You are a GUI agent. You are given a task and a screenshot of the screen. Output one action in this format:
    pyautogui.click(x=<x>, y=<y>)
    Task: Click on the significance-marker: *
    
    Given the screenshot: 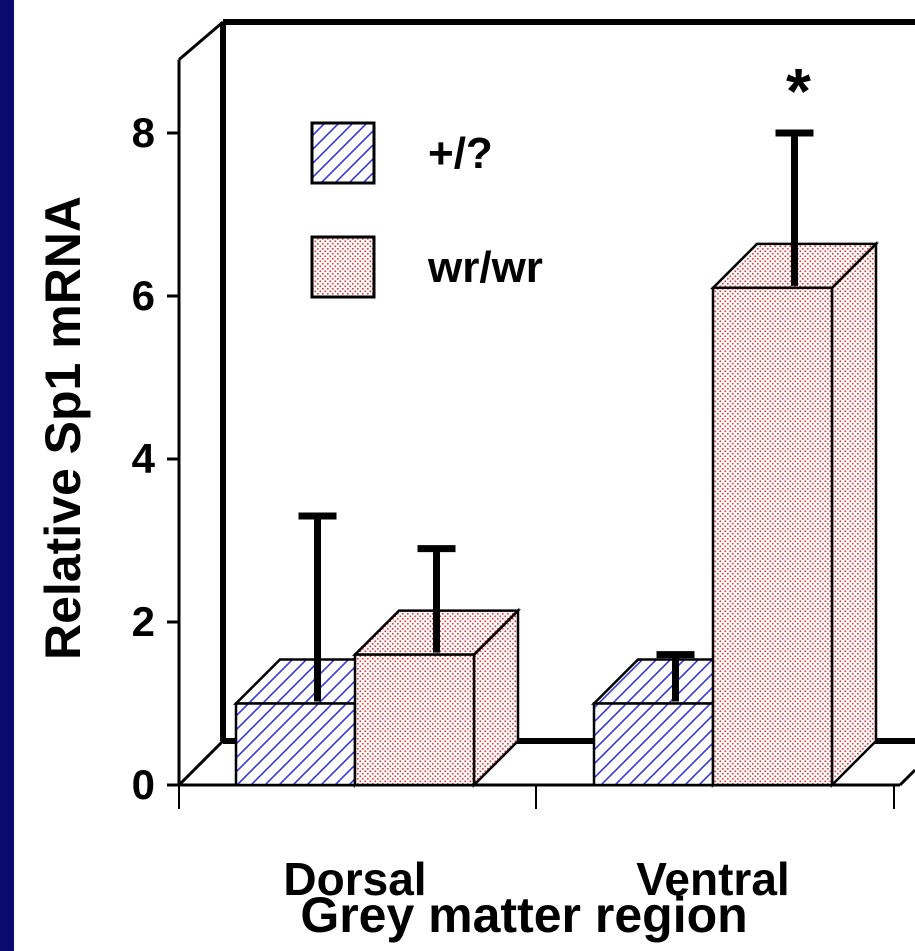 What is the action you would take?
    pyautogui.click(x=798, y=91)
    